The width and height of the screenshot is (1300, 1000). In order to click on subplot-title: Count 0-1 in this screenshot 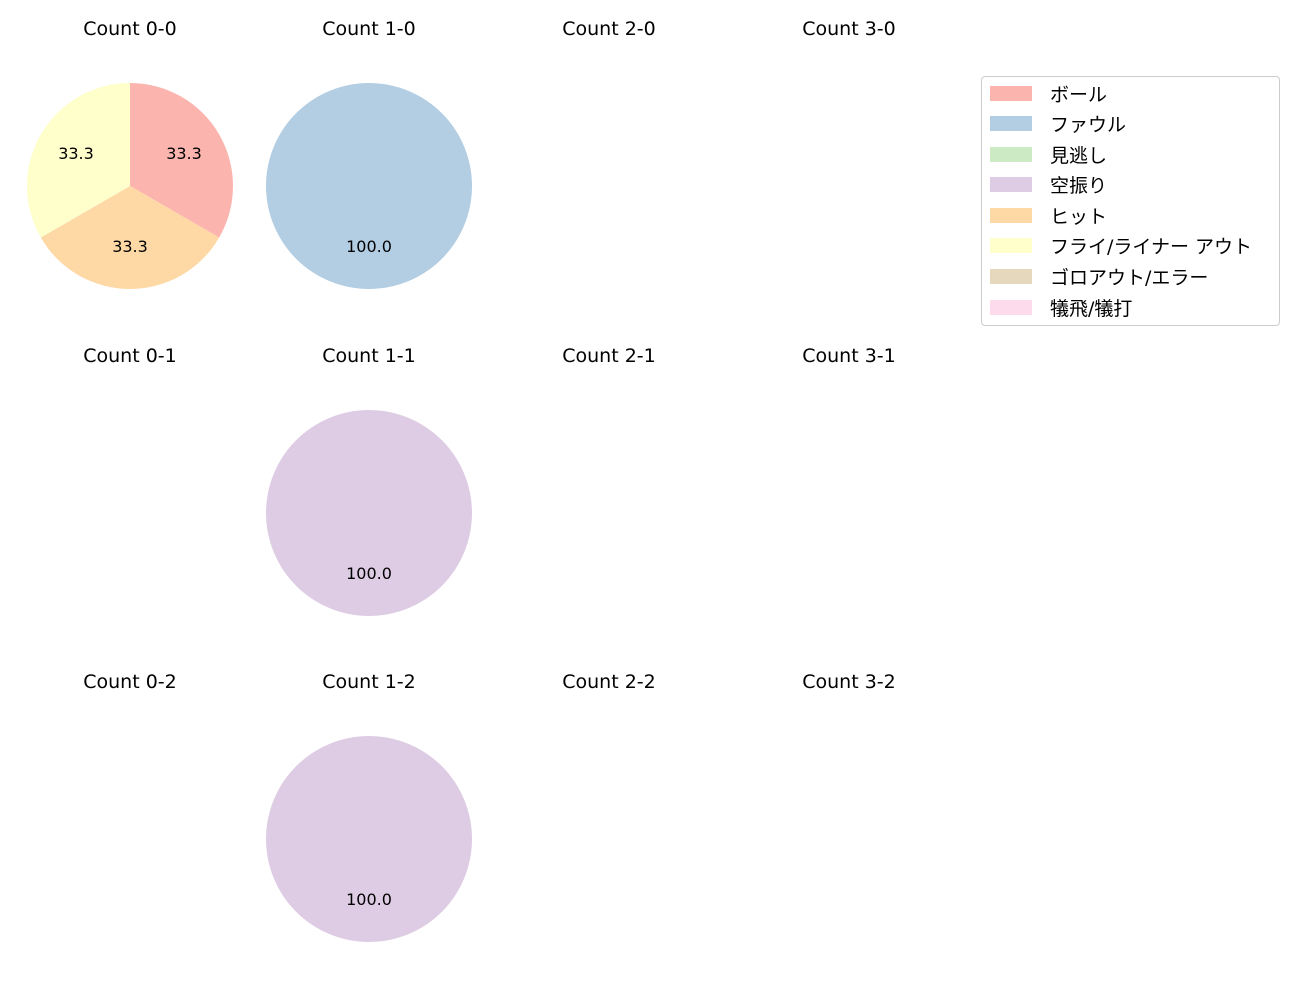, I will do `click(130, 356)`.